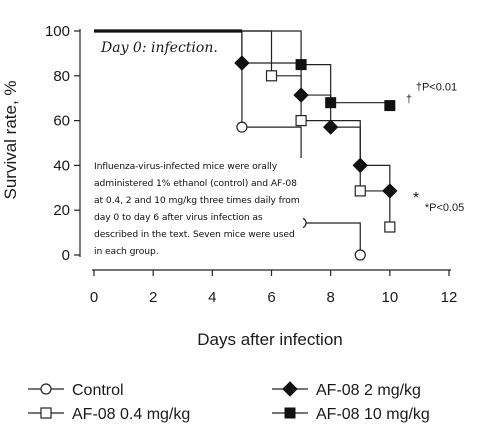  I want to click on x-tick-label: 2, so click(153, 297).